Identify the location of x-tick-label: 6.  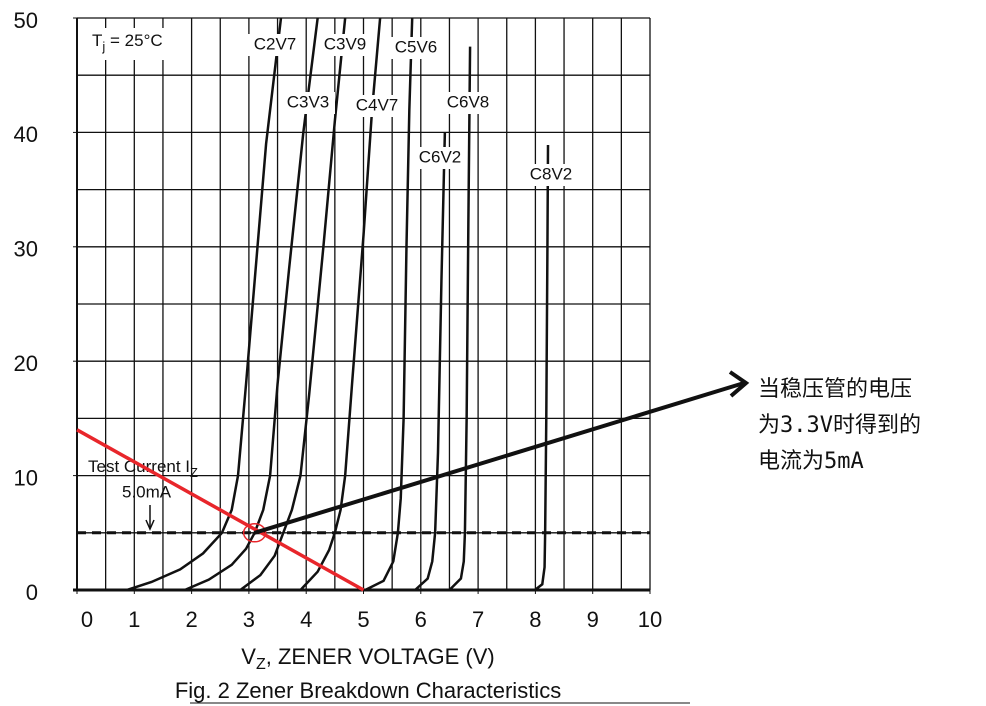
(421, 619).